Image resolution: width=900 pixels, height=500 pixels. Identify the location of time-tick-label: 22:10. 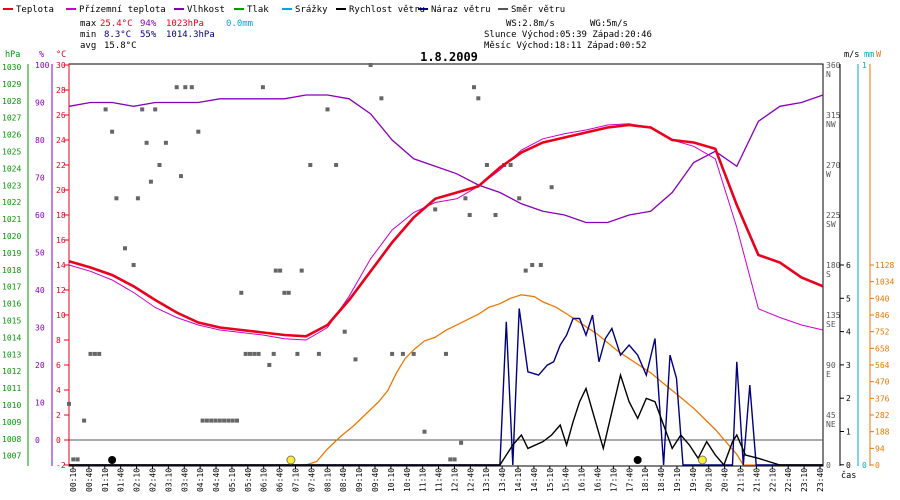
(772, 480).